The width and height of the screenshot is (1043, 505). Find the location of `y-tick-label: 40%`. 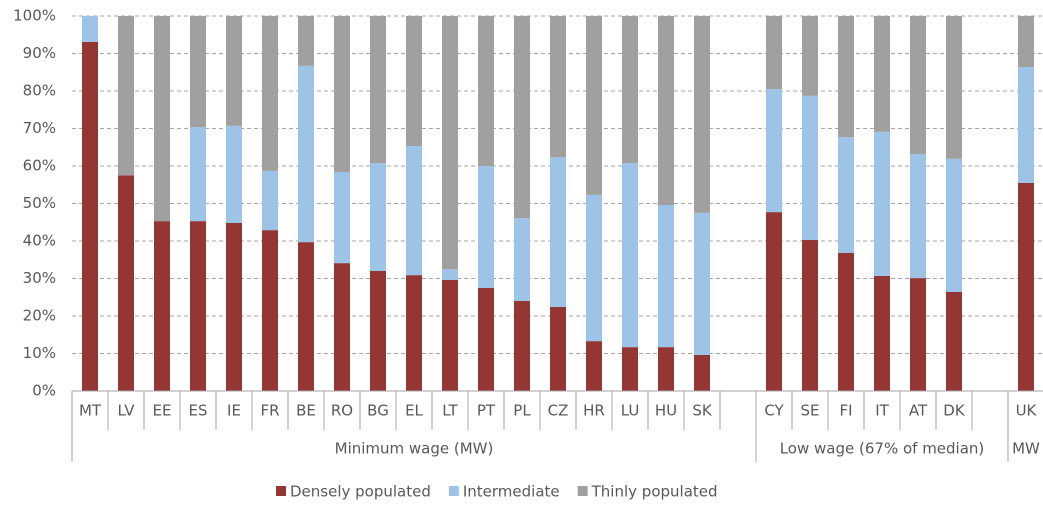

y-tick-label: 40% is located at coordinates (39, 241).